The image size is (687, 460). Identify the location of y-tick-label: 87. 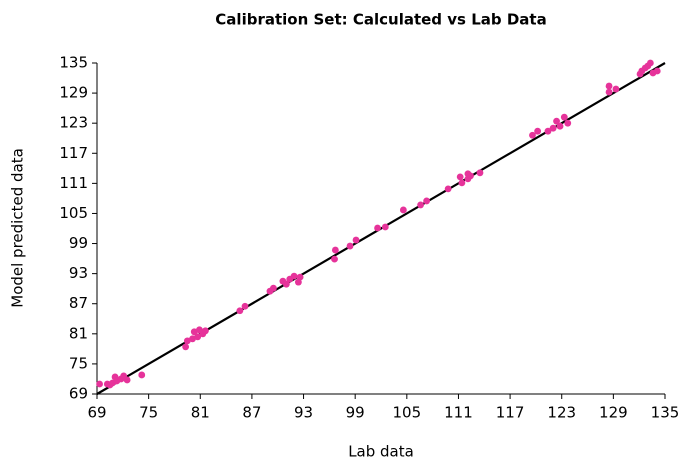
(78, 303).